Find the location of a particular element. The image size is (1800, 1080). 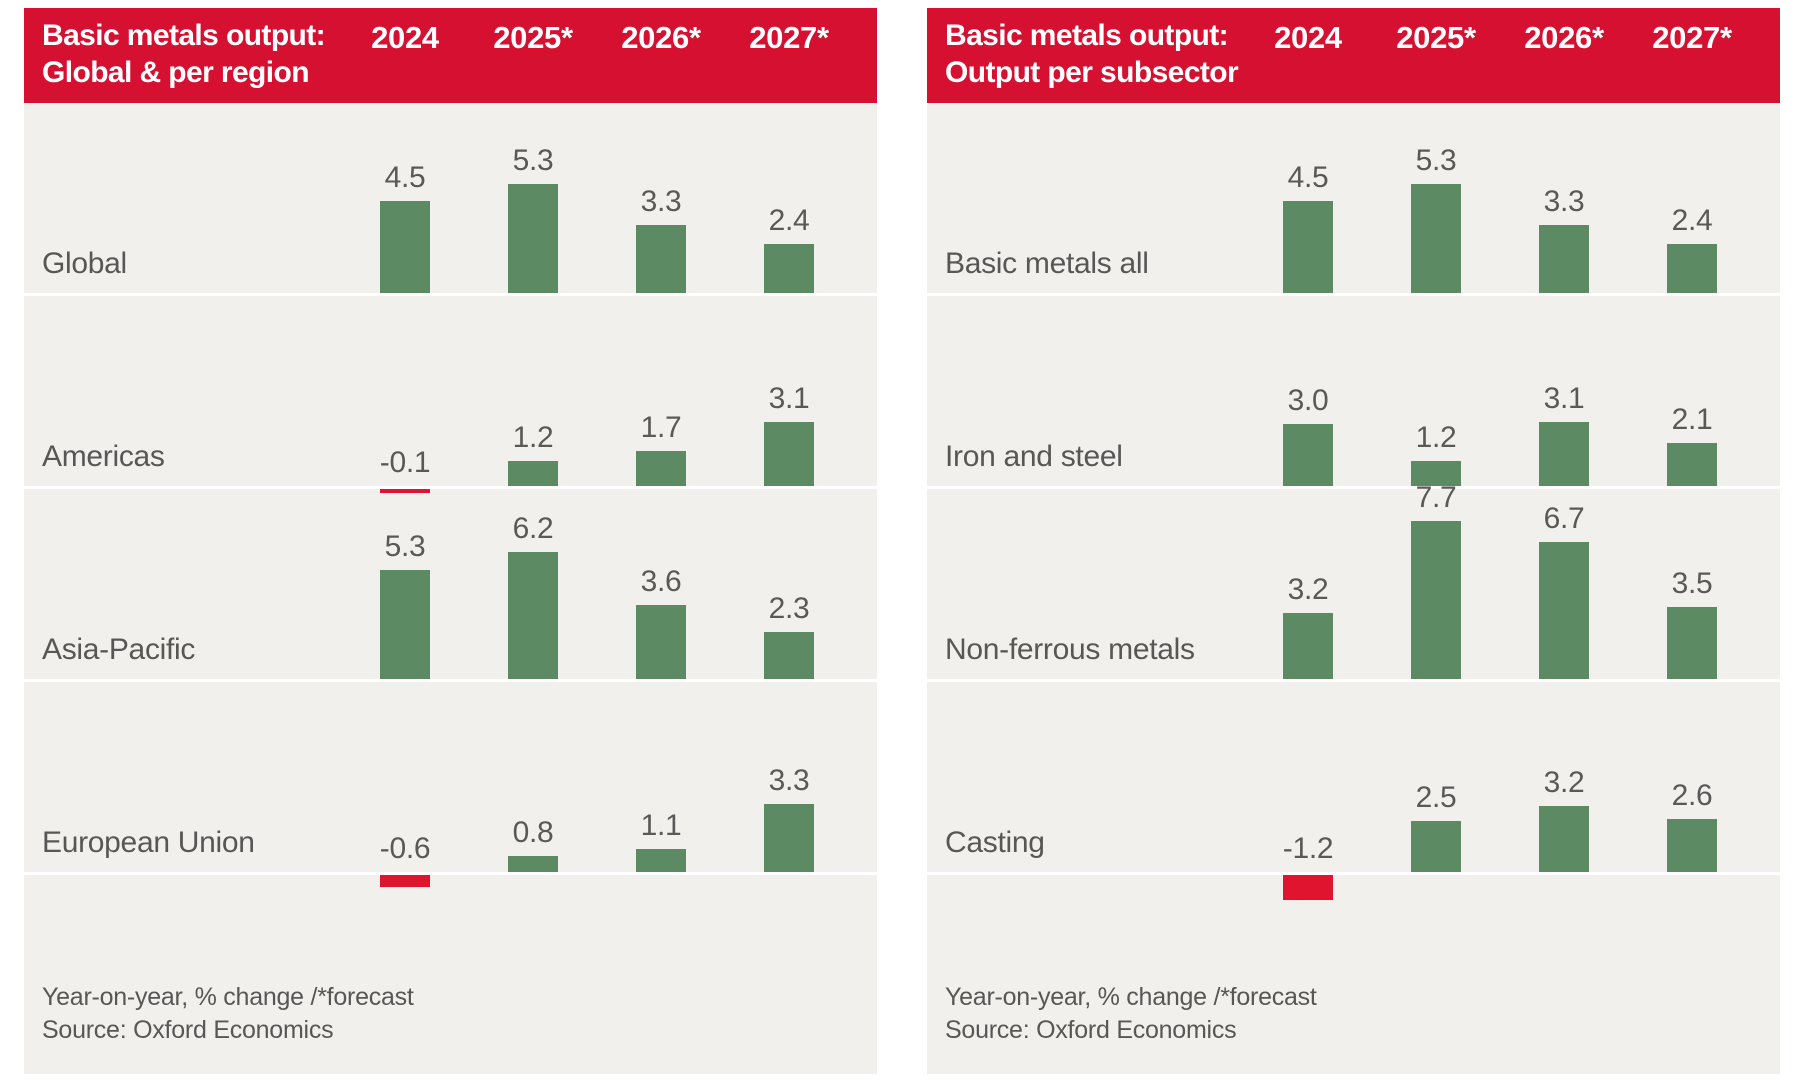

bar-cell: 7.7 is located at coordinates (1436, 580).